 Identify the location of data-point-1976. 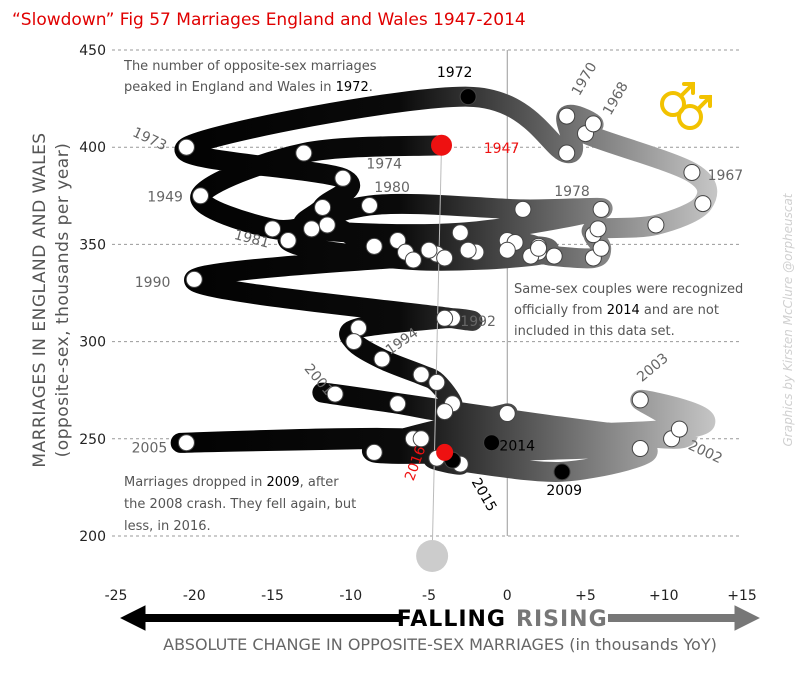
(312, 229).